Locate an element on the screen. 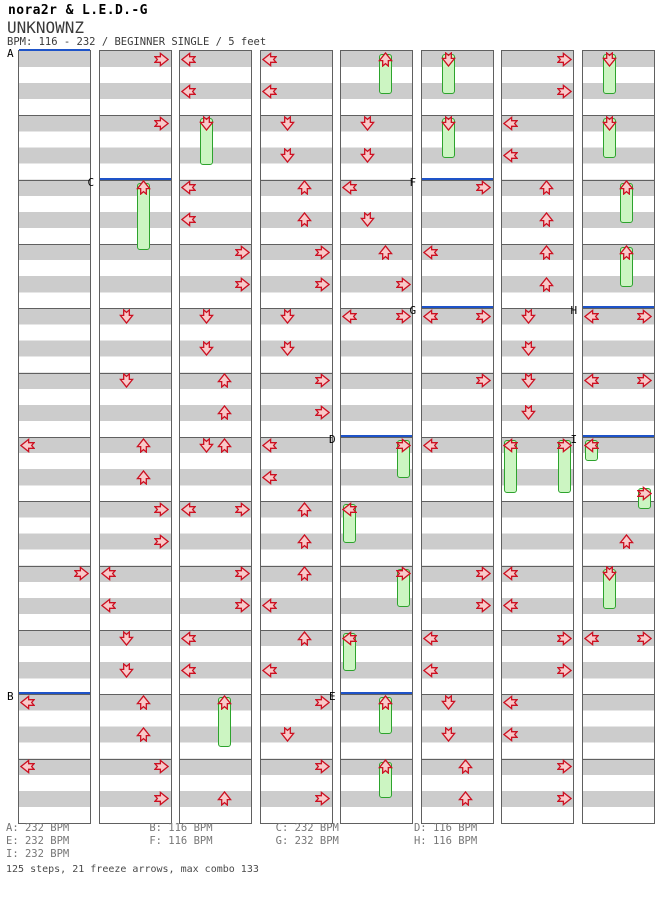 The width and height of the screenshot is (672, 900). bpm-legend-row: I: 232 BPM is located at coordinates (241, 854).